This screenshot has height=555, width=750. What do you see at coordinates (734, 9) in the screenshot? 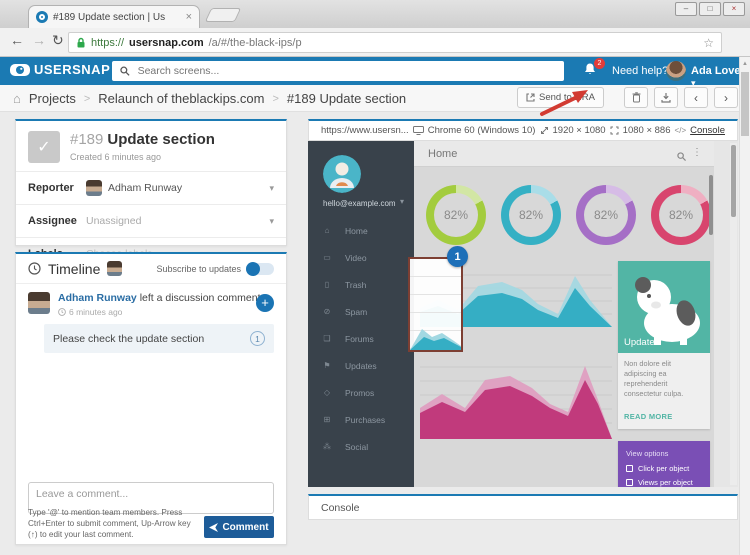
I see `close-button: ×` at bounding box center [734, 9].